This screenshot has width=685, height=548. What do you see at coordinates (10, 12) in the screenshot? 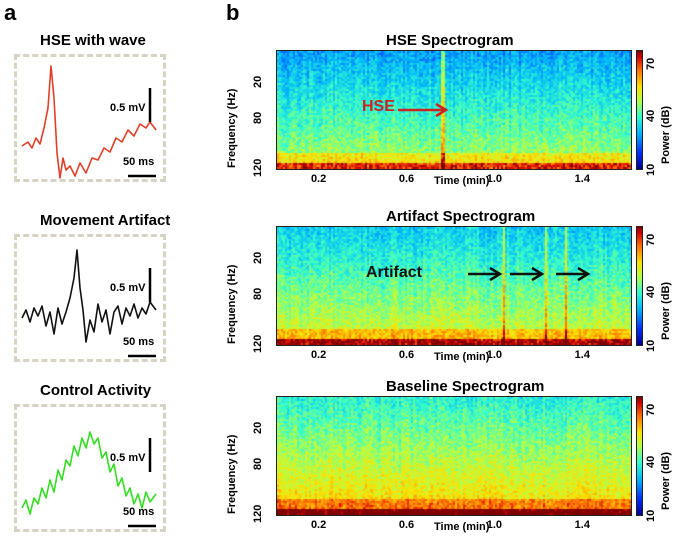
I see `panel-a-letter: a` at bounding box center [10, 12].